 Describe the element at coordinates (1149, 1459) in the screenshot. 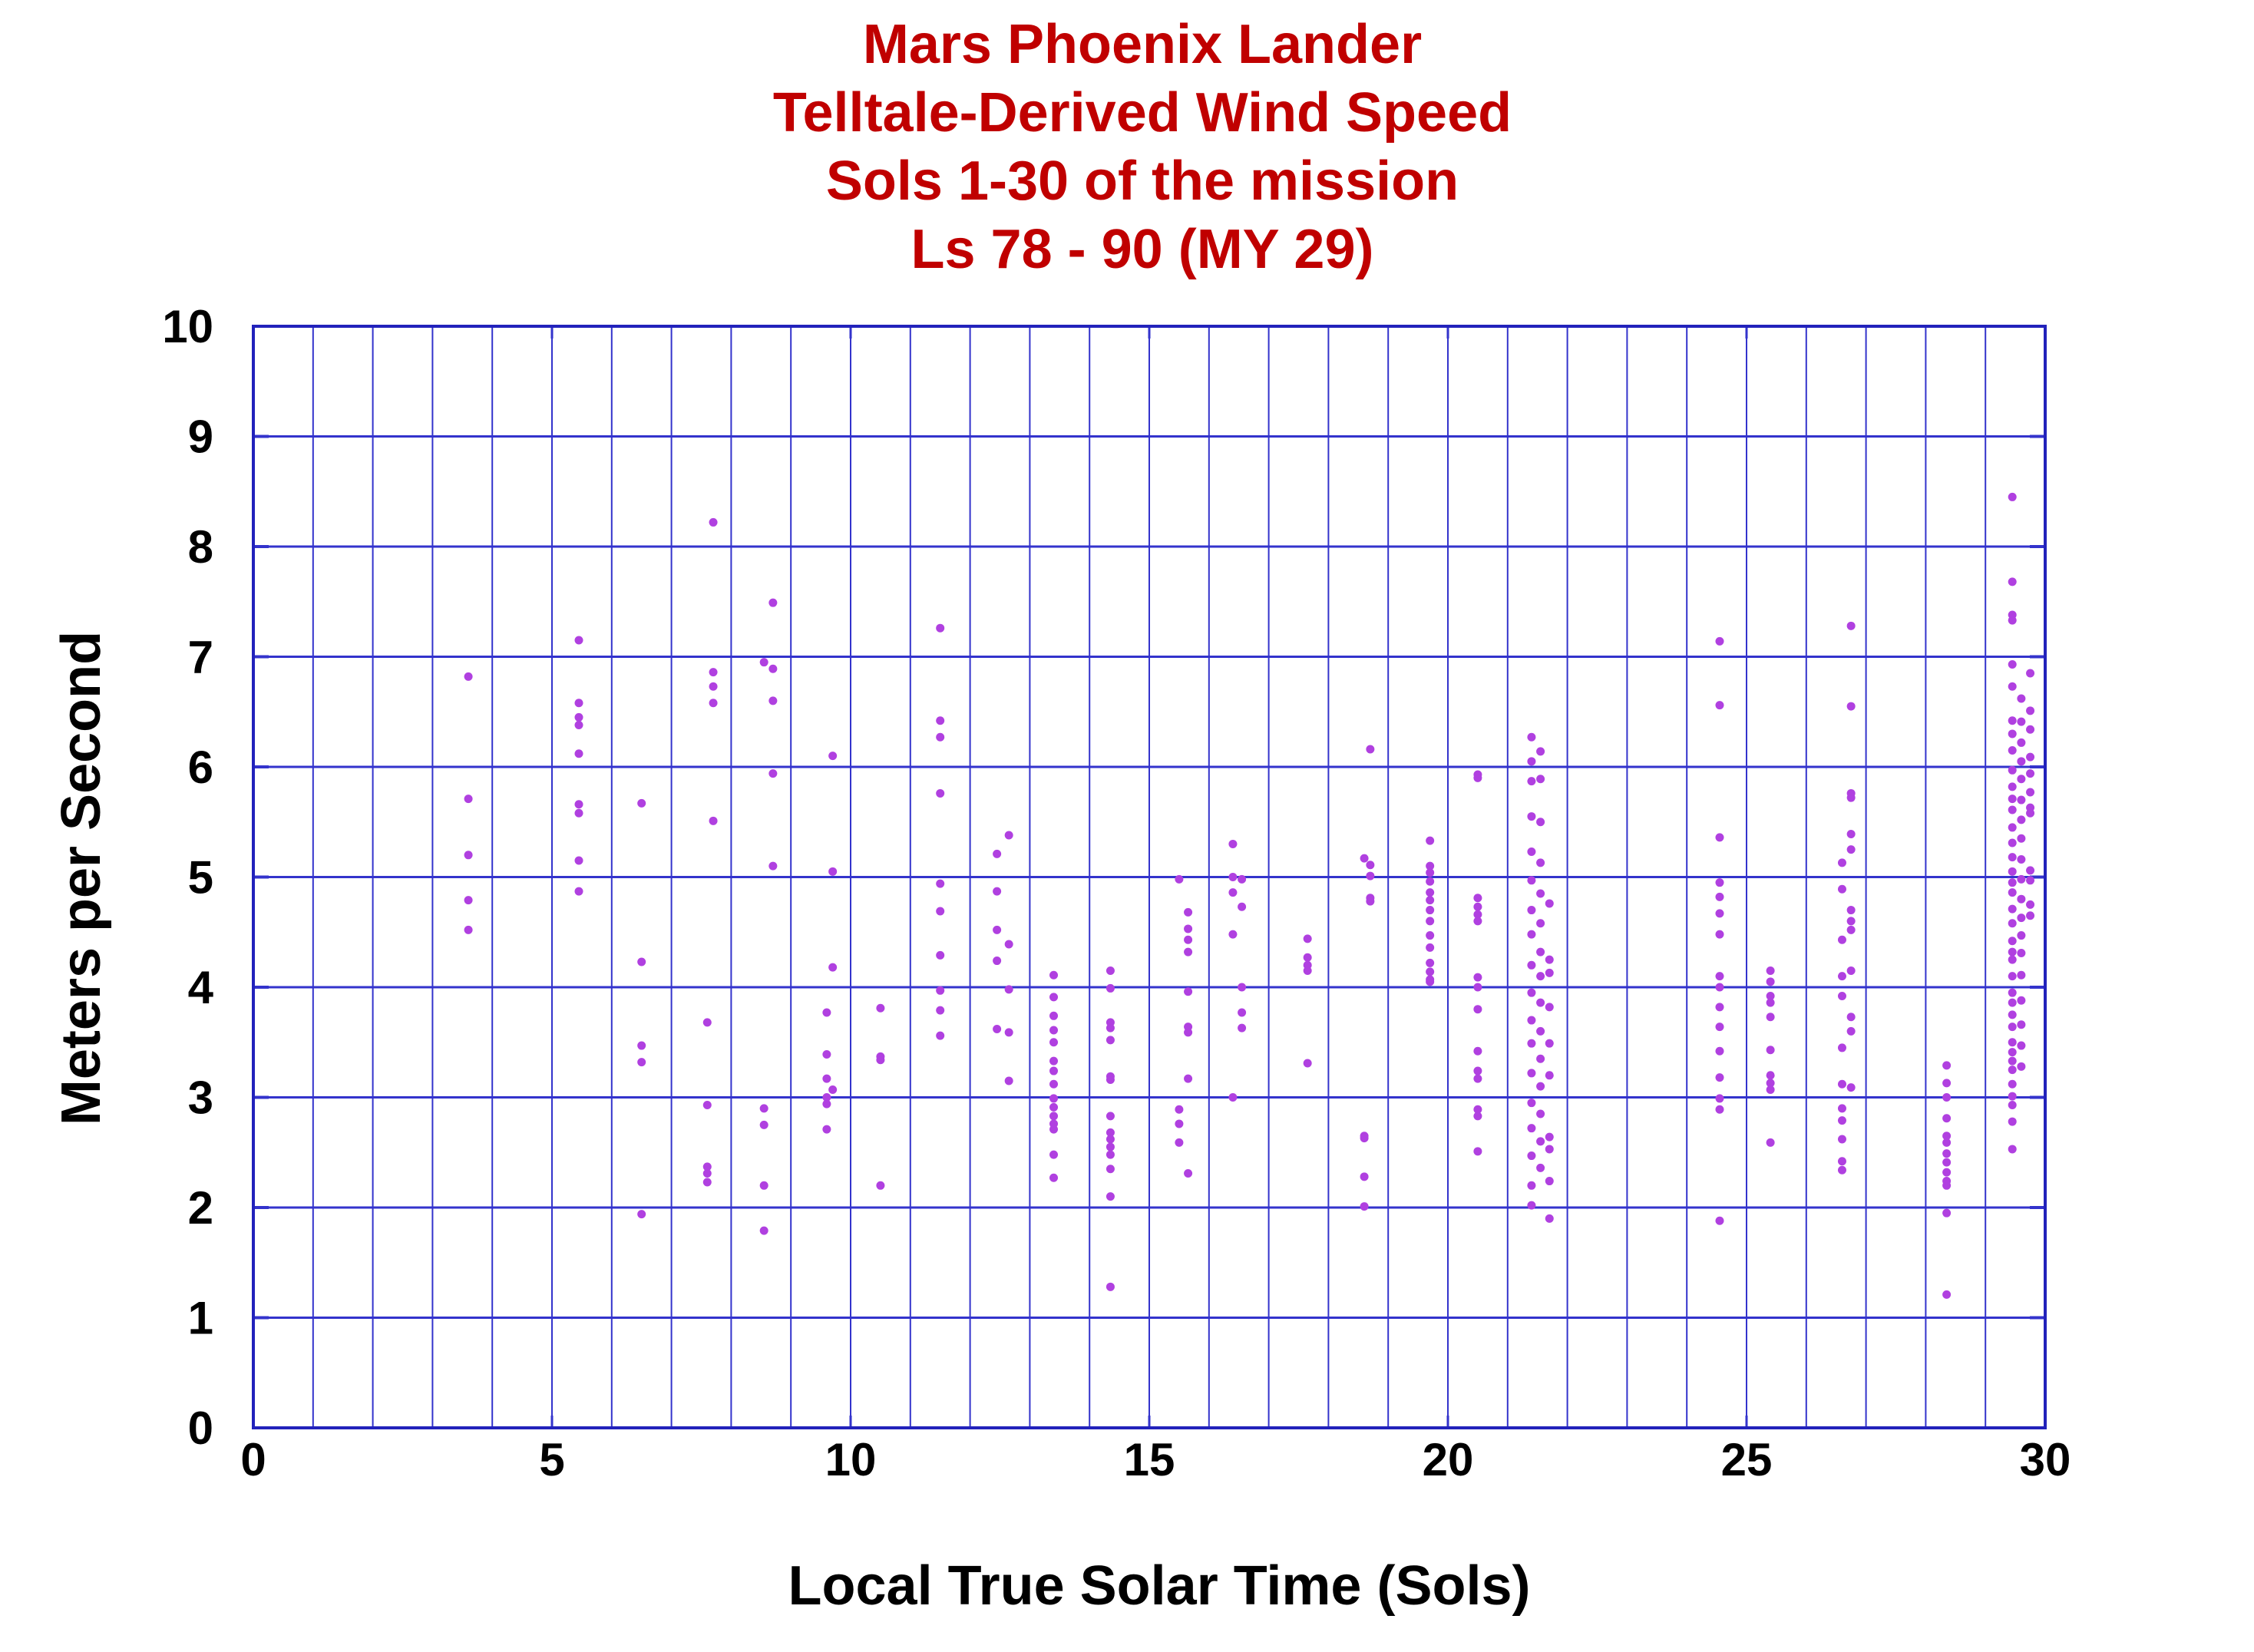

I see `x-tick-label: 15` at that location.